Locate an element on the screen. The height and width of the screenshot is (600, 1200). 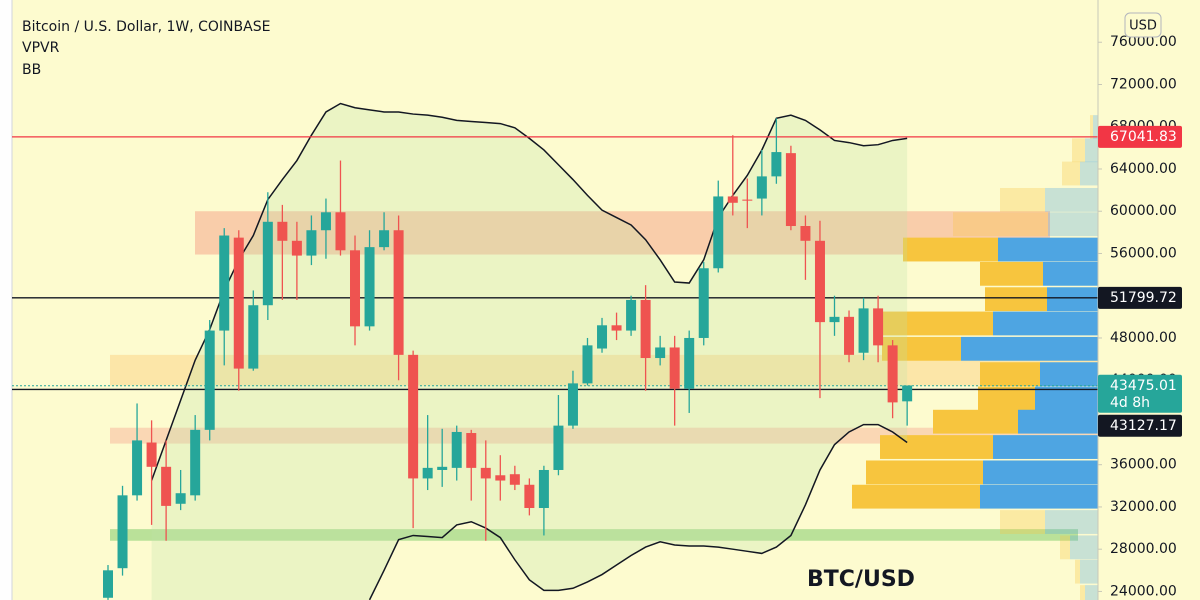
band-line is located at coordinates (638, 511).